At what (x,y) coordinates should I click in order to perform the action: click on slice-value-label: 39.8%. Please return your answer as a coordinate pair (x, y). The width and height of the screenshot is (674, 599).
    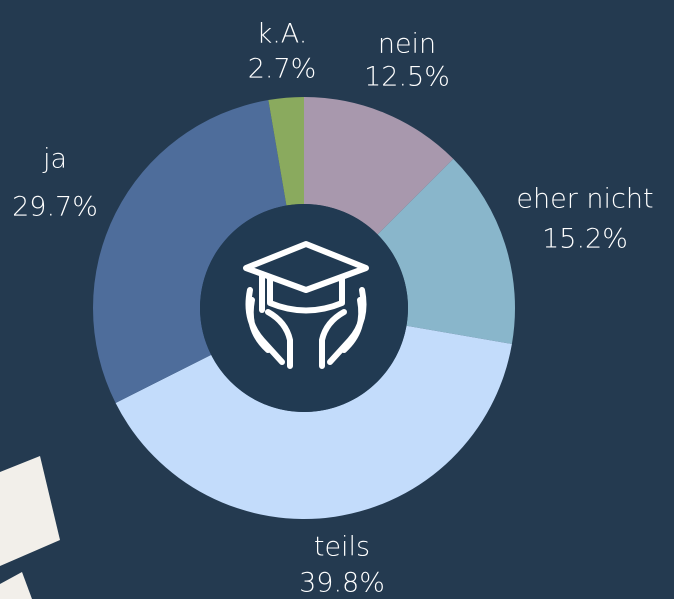
    Looking at the image, I should click on (342, 583).